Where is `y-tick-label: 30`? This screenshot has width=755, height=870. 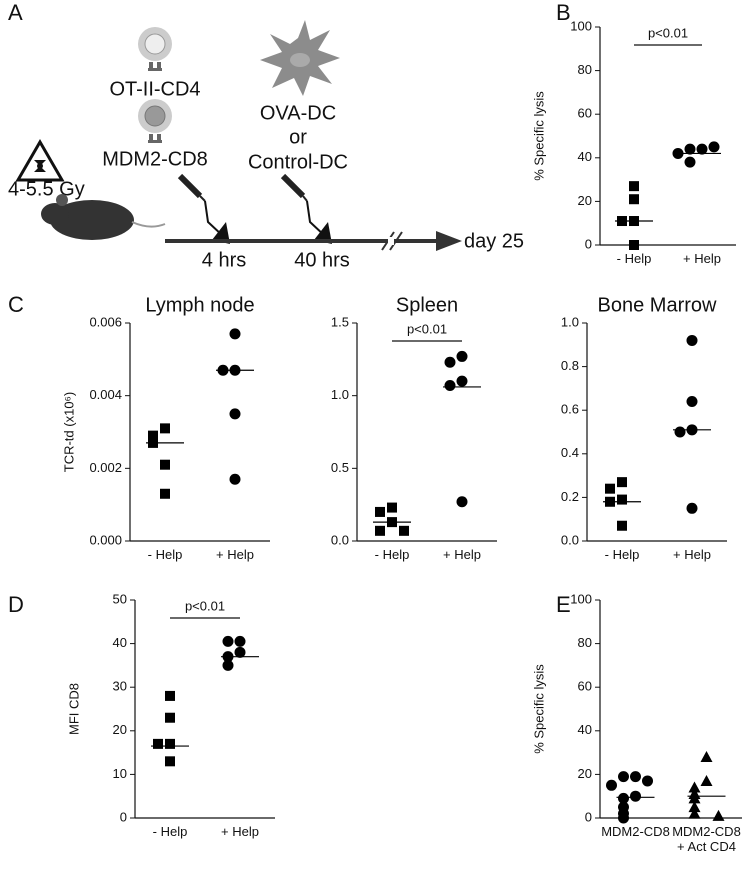 y-tick-label: 30 is located at coordinates (120, 686).